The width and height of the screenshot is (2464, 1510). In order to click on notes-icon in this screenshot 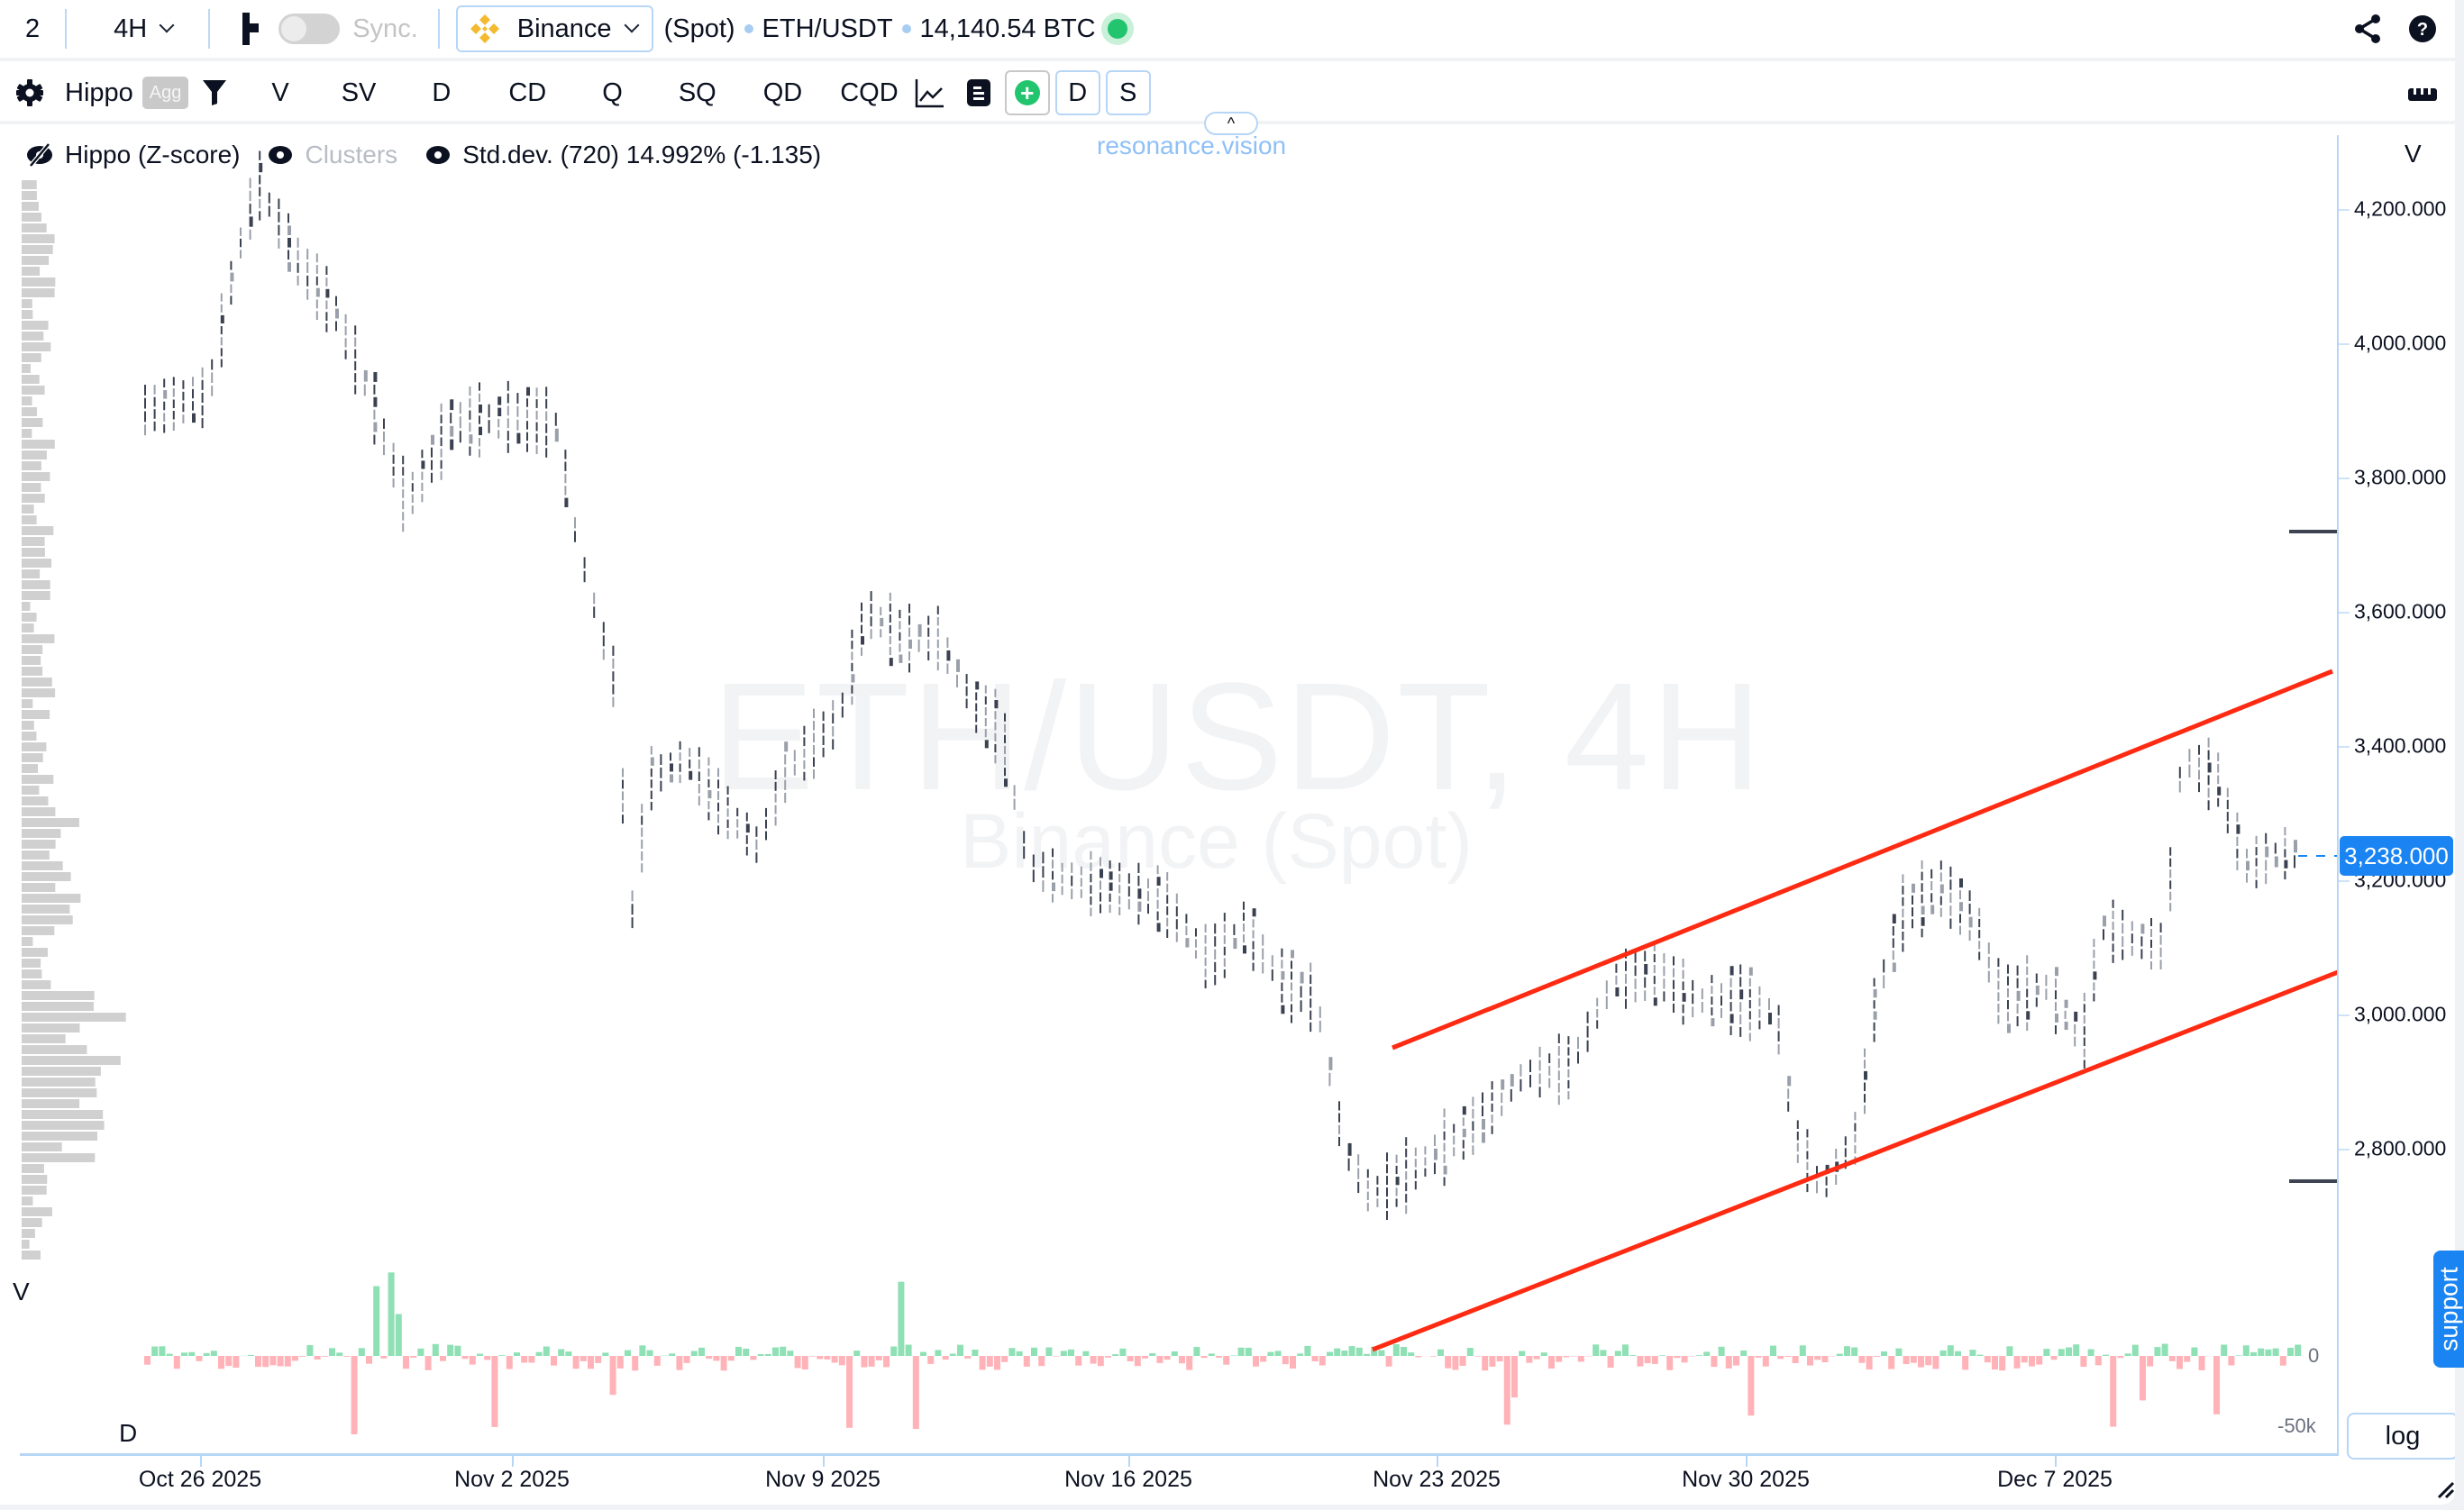, I will do `click(978, 93)`.